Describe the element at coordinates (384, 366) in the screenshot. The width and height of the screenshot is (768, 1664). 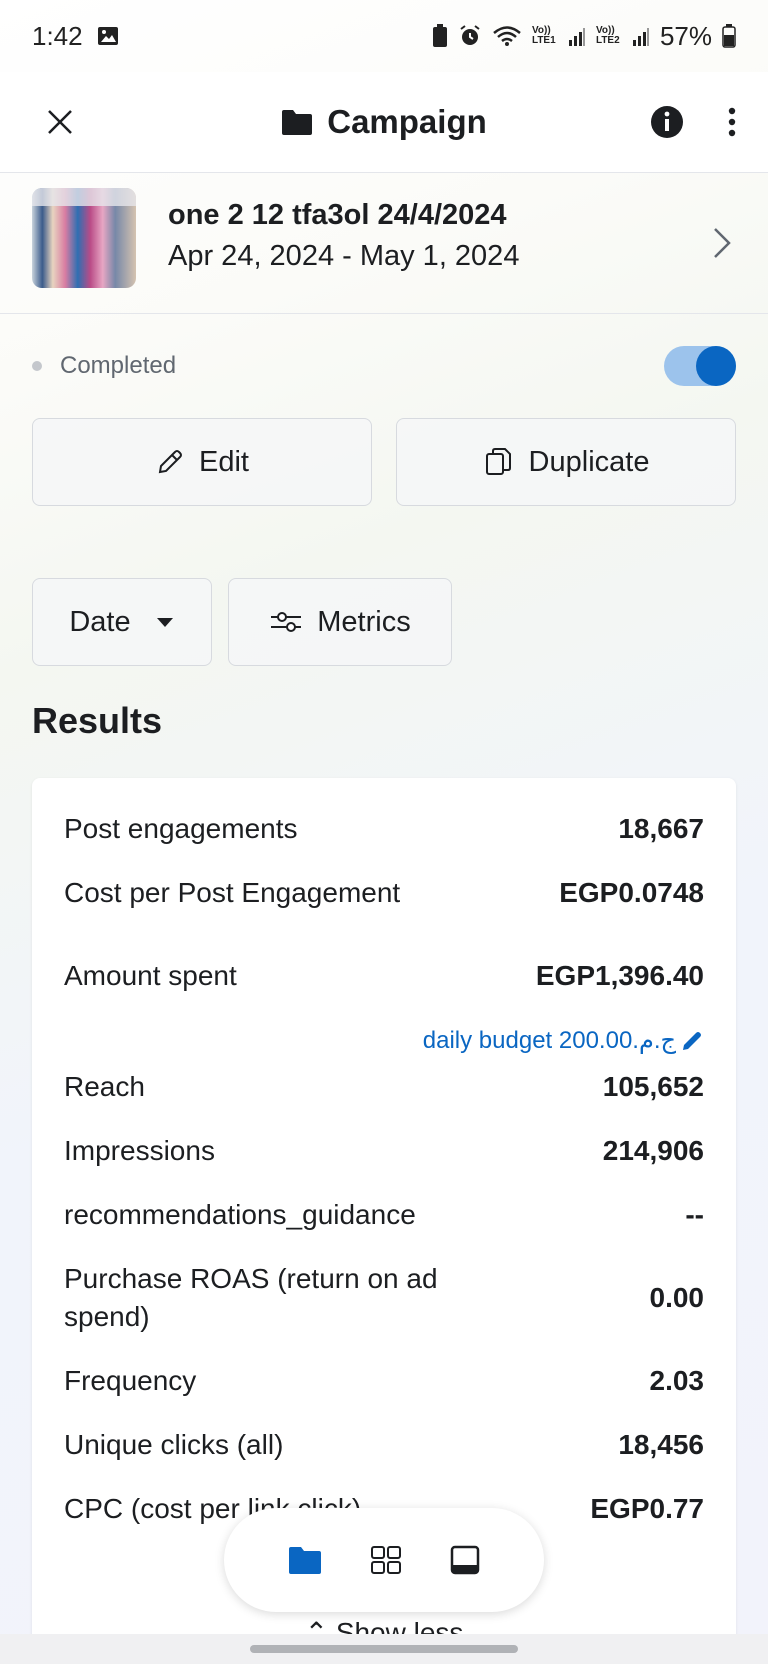
I see `status-line: Completed` at that location.